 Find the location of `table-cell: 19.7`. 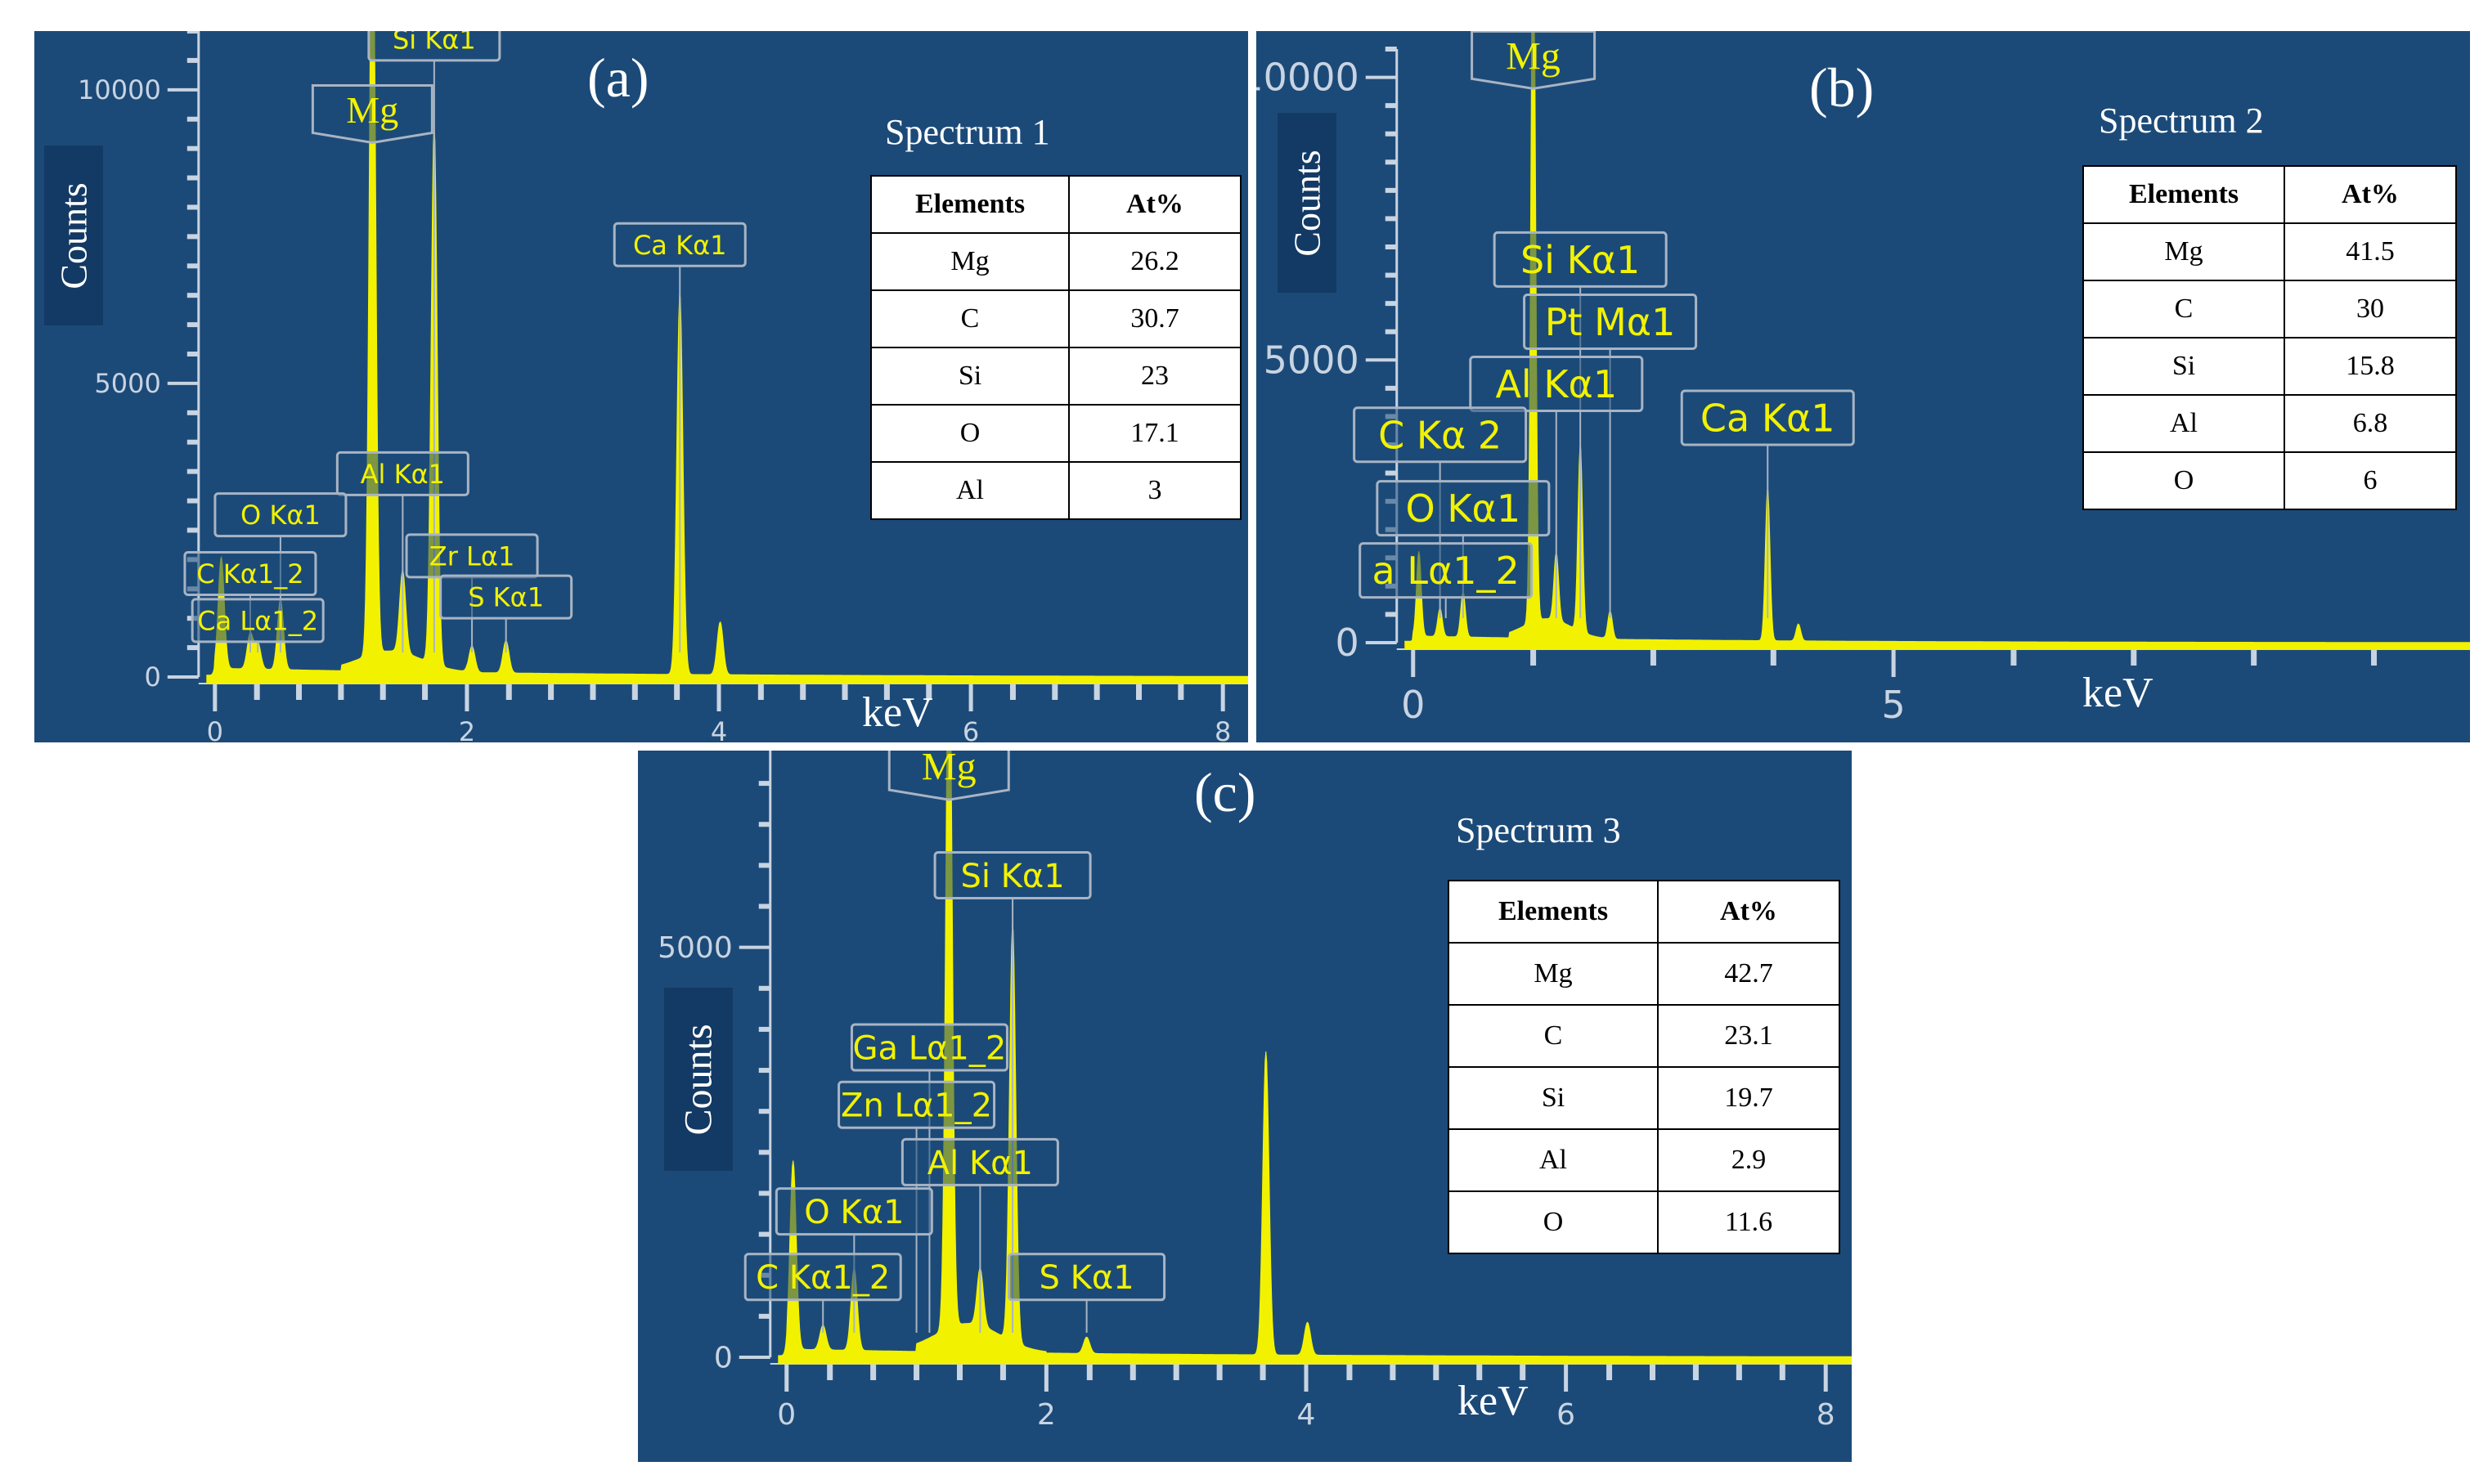

table-cell: 19.7 is located at coordinates (1748, 1098).